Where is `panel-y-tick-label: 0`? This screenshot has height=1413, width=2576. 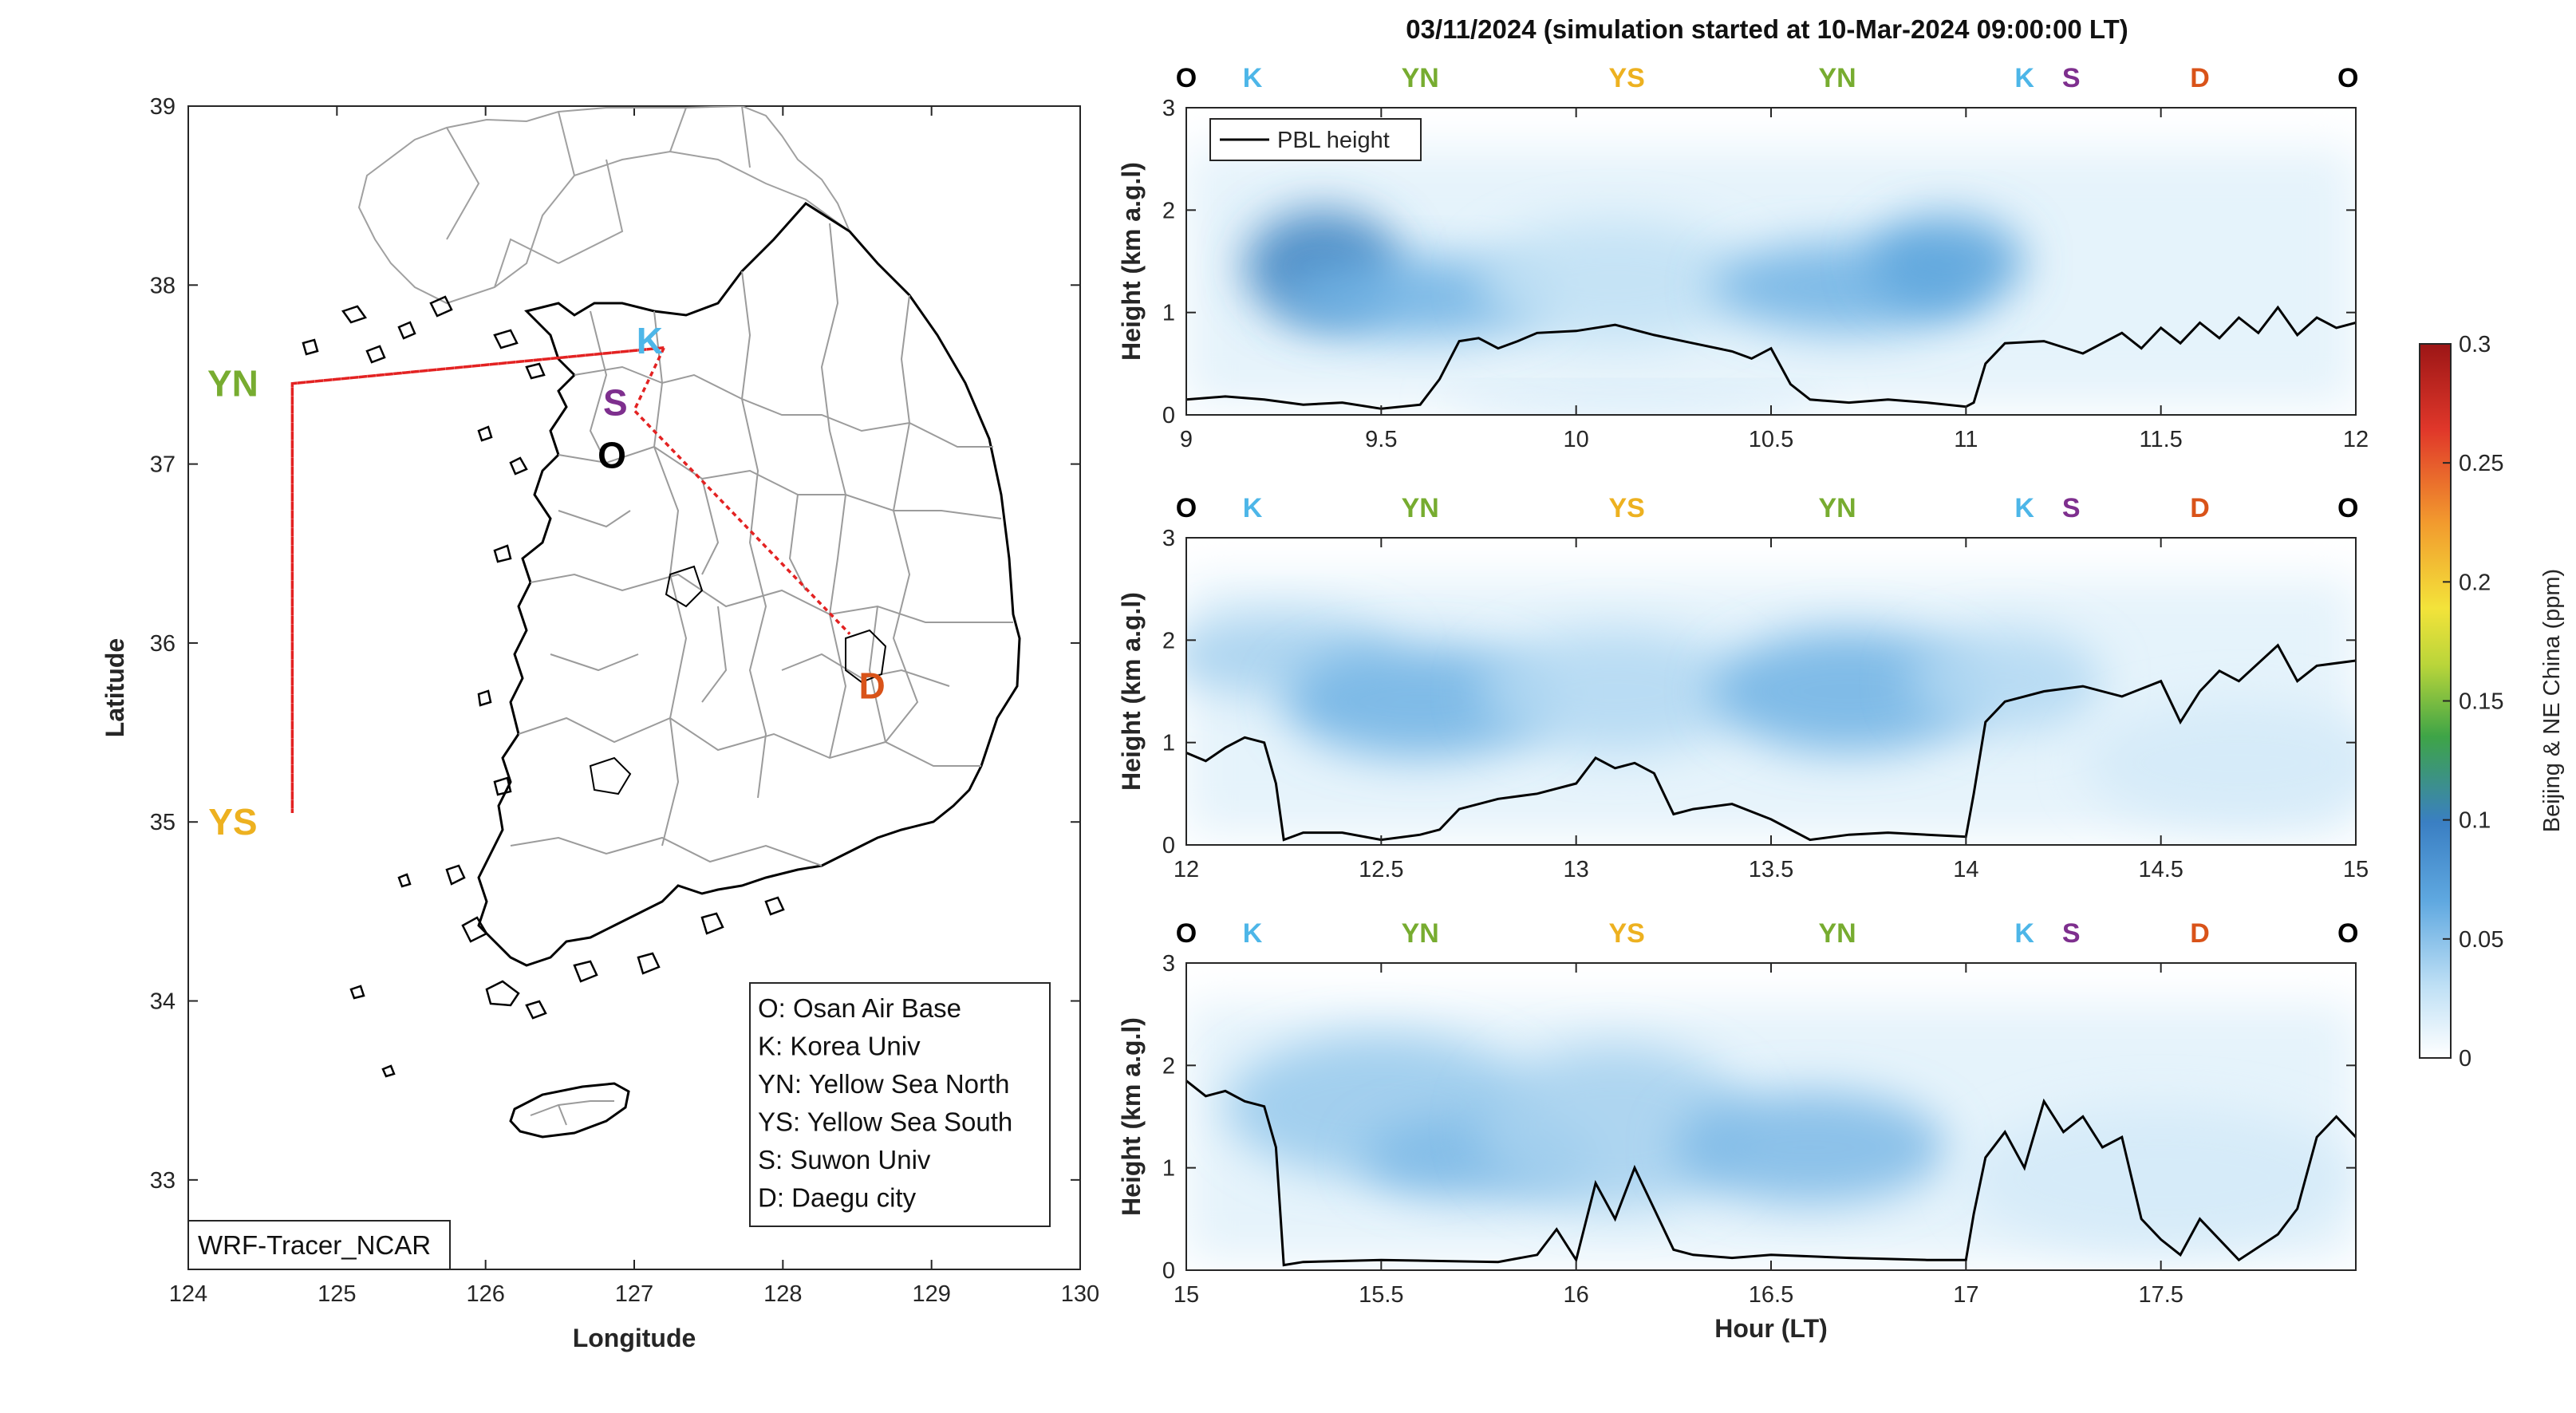
panel-y-tick-label: 0 is located at coordinates (1169, 415).